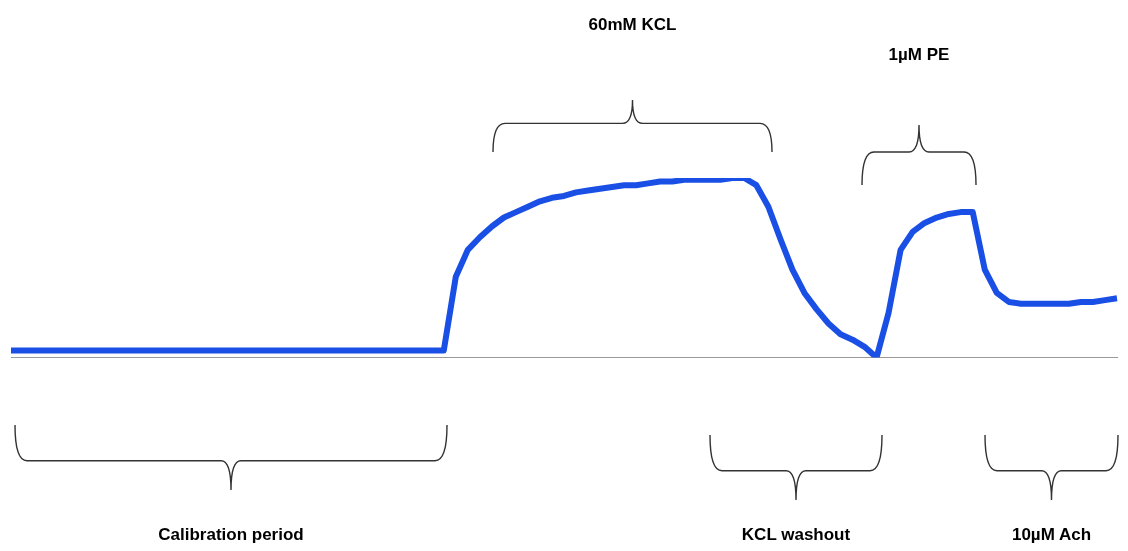 Image resolution: width=1128 pixels, height=551 pixels. What do you see at coordinates (919, 55) in the screenshot?
I see `text: 1µM PE` at bounding box center [919, 55].